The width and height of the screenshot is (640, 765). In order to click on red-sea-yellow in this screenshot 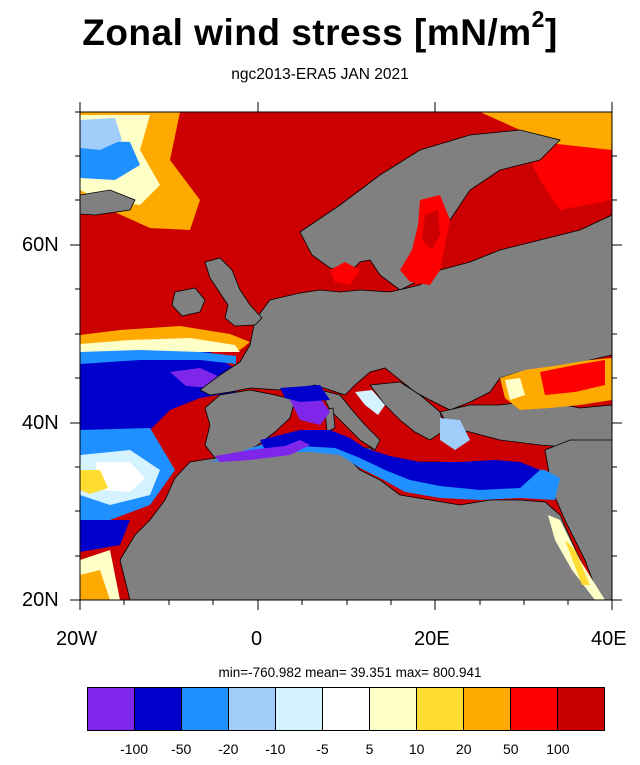, I will do `click(577, 562)`.